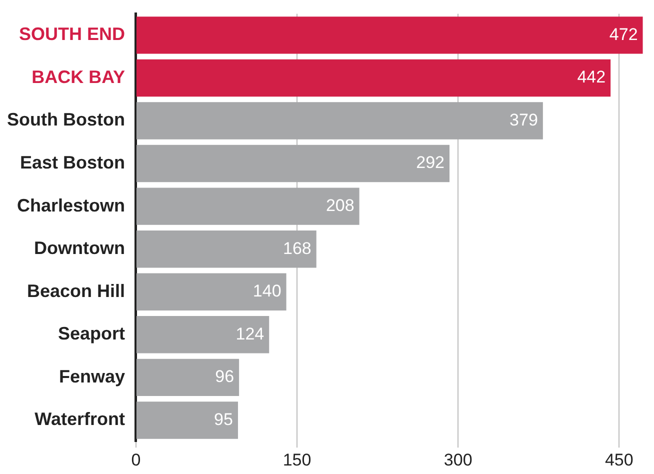  I want to click on y-tick-label: Downtown, so click(79, 248).